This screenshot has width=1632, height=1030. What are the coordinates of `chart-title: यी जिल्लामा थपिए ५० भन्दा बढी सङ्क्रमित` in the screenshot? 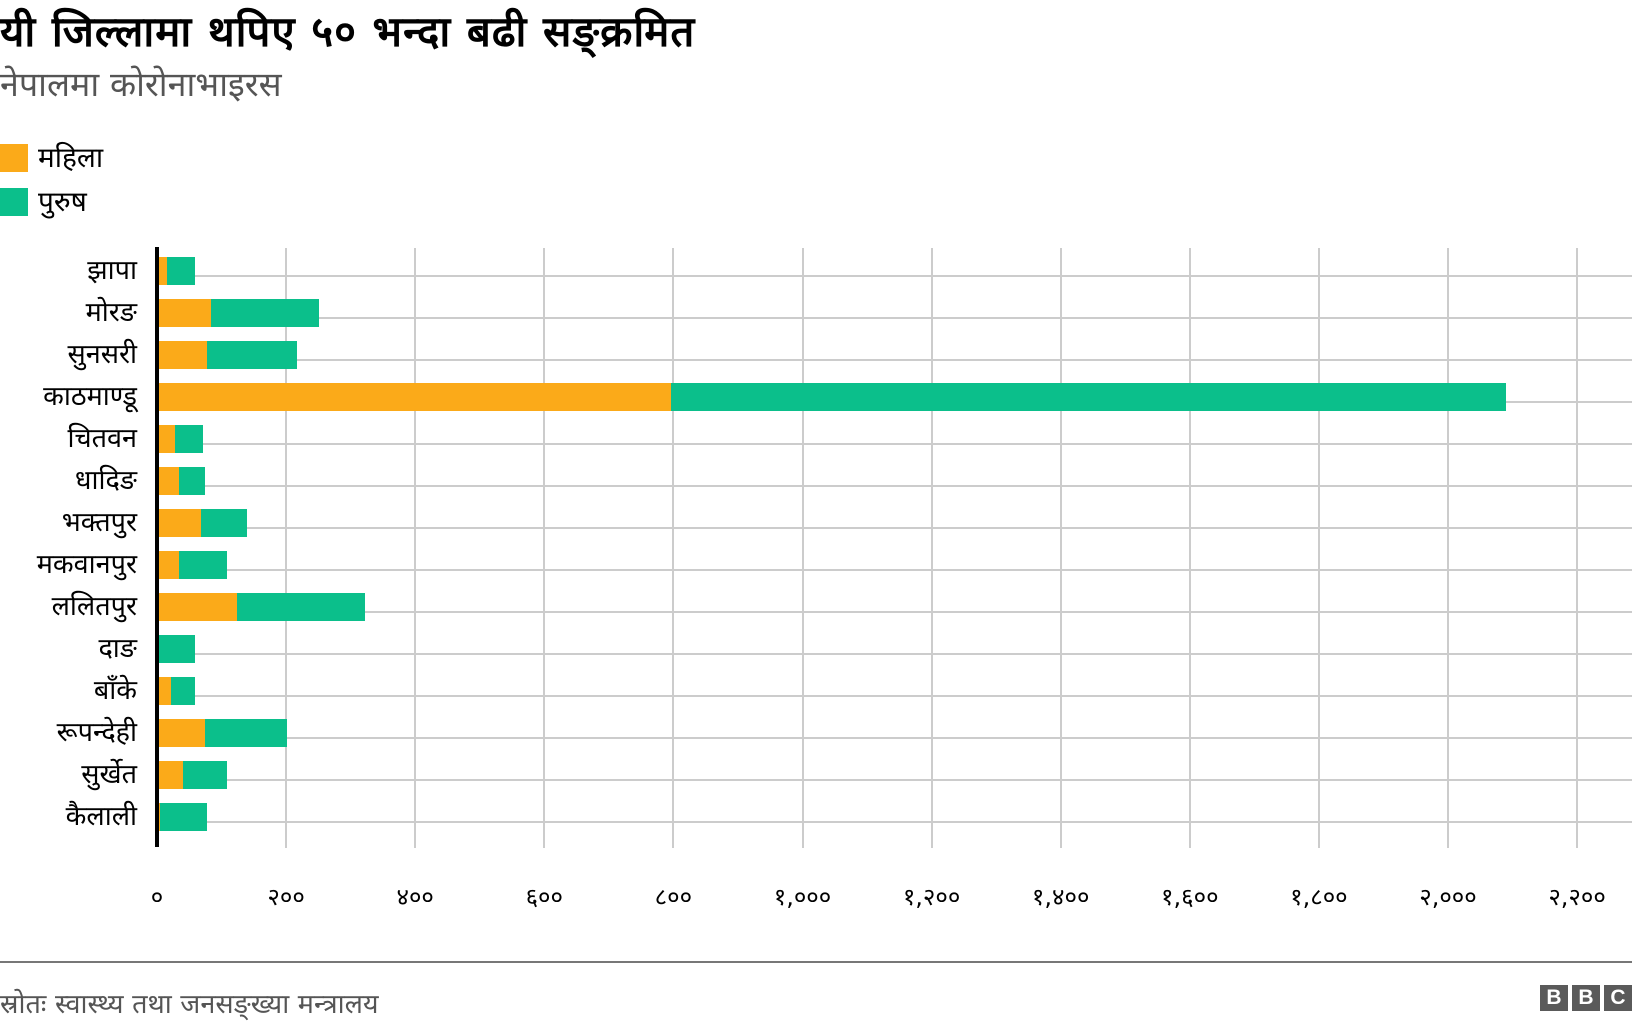 It's located at (348, 31).